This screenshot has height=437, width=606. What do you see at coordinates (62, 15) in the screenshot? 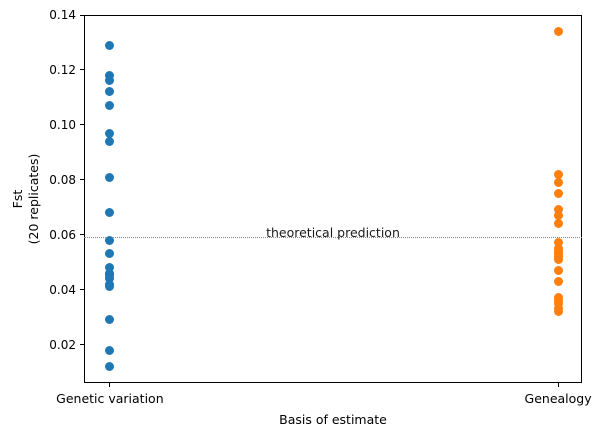
I see `y-tick-label: 0.14` at bounding box center [62, 15].